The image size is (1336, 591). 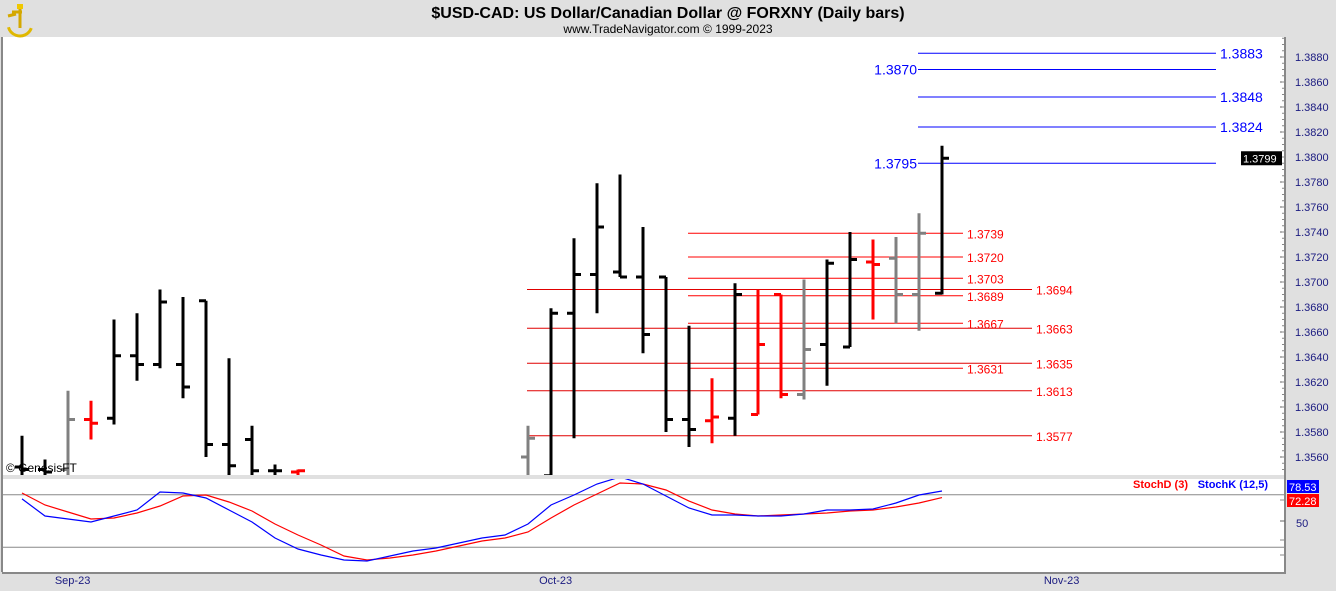 What do you see at coordinates (667, 29) in the screenshot?
I see `chart-subtitle: www.TradeNavigator.com © 1999-2023` at bounding box center [667, 29].